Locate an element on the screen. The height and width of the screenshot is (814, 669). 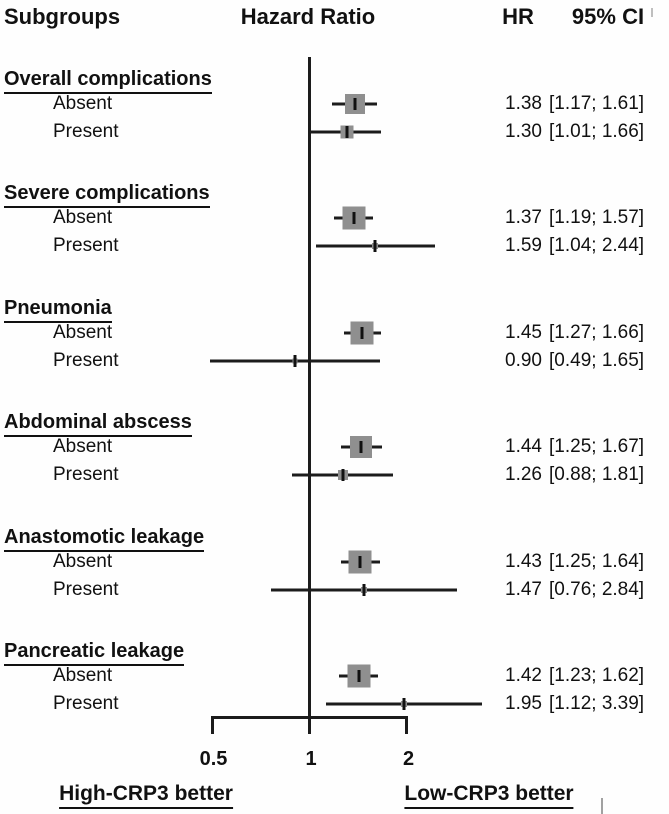
estimate-row: 1.42 [1.23; 1.62] is located at coordinates (573, 676).